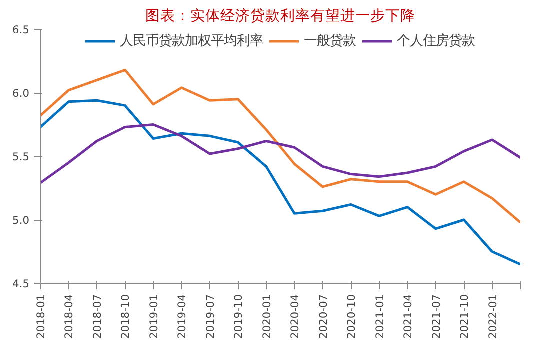 The image size is (550, 342). What do you see at coordinates (493, 317) in the screenshot?
I see `x-tick-label: 2022-01` at bounding box center [493, 317].